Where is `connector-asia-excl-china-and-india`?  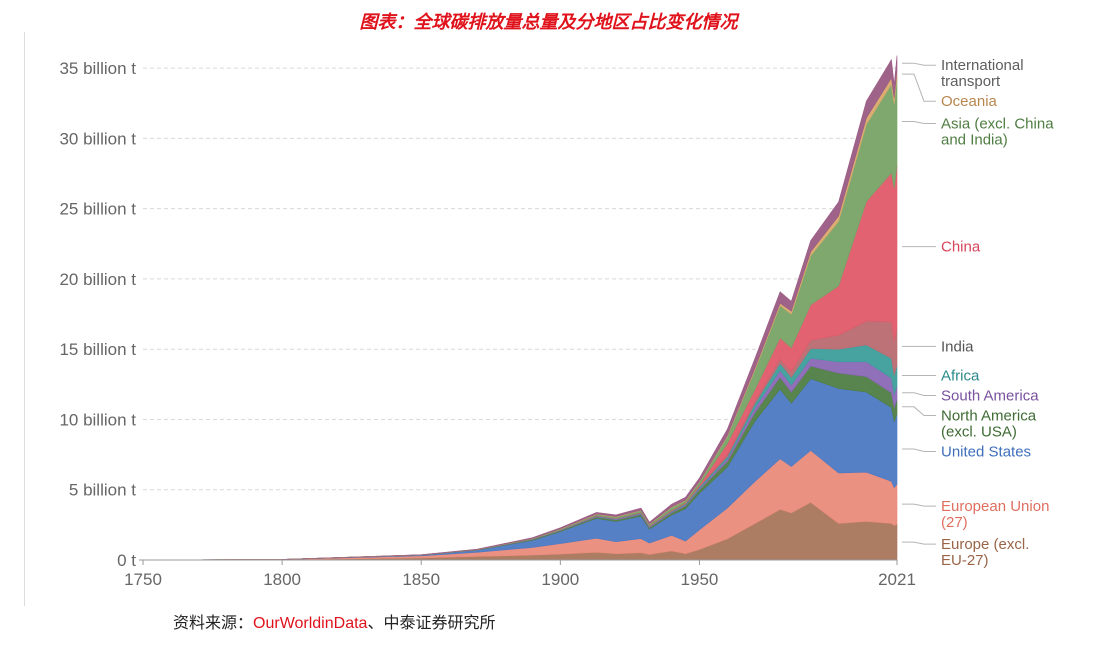 connector-asia-excl-china-and-india is located at coordinates (919, 123).